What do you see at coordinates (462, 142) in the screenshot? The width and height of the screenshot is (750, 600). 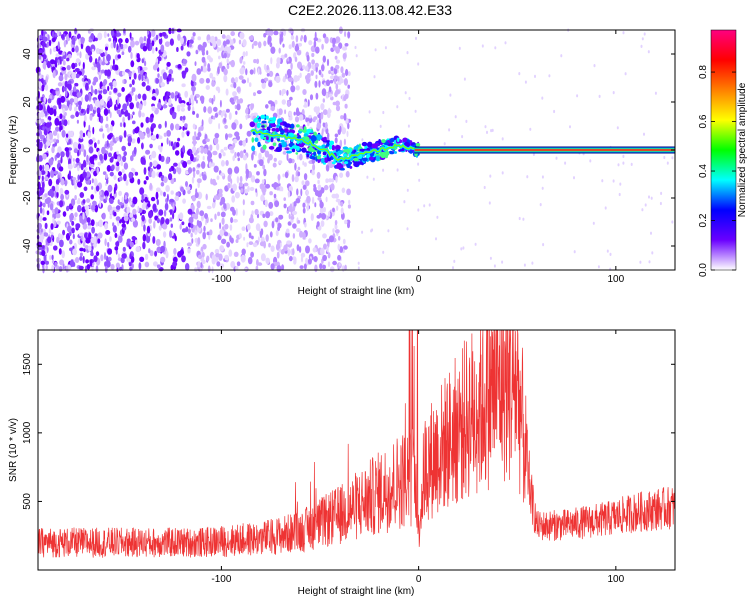 I see `spectrogram-ridge` at bounding box center [462, 142].